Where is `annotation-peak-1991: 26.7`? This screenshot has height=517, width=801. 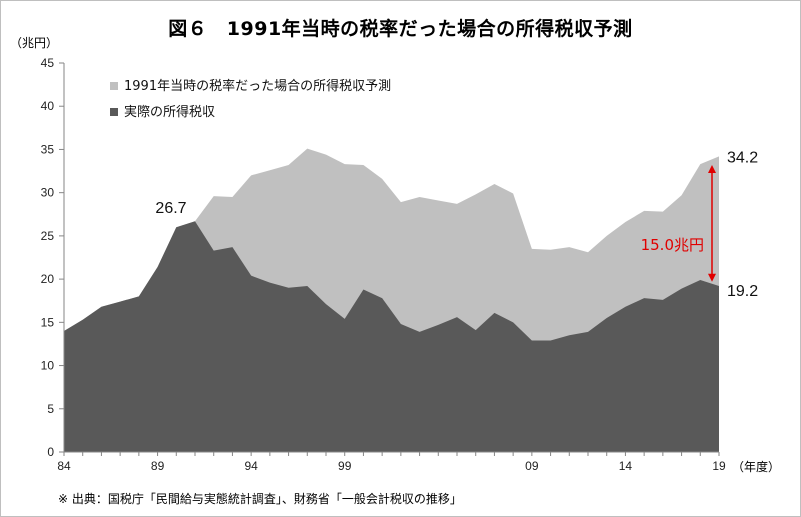 annotation-peak-1991: 26.7 is located at coordinates (170, 208).